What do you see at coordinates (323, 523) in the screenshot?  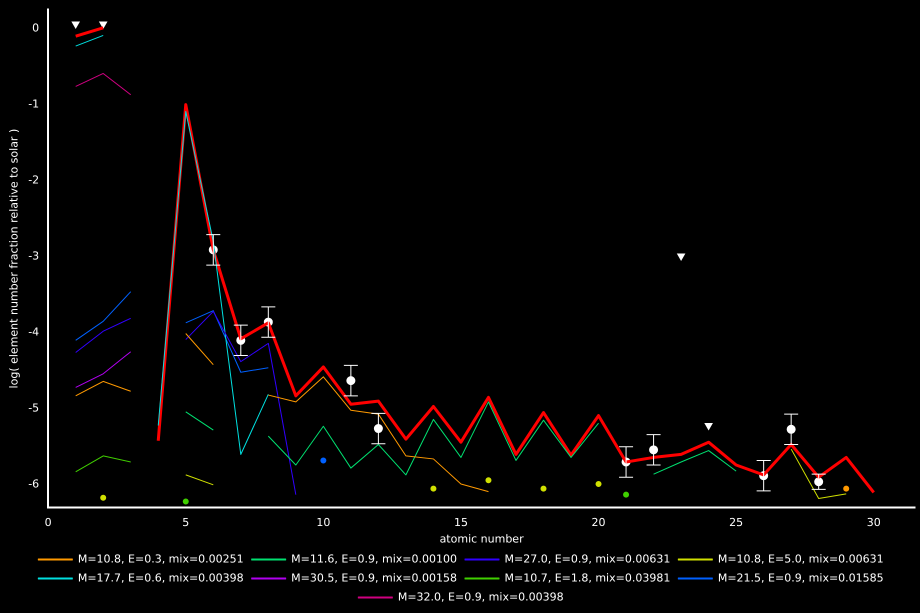 I see `x-tick-label: 10` at bounding box center [323, 523].